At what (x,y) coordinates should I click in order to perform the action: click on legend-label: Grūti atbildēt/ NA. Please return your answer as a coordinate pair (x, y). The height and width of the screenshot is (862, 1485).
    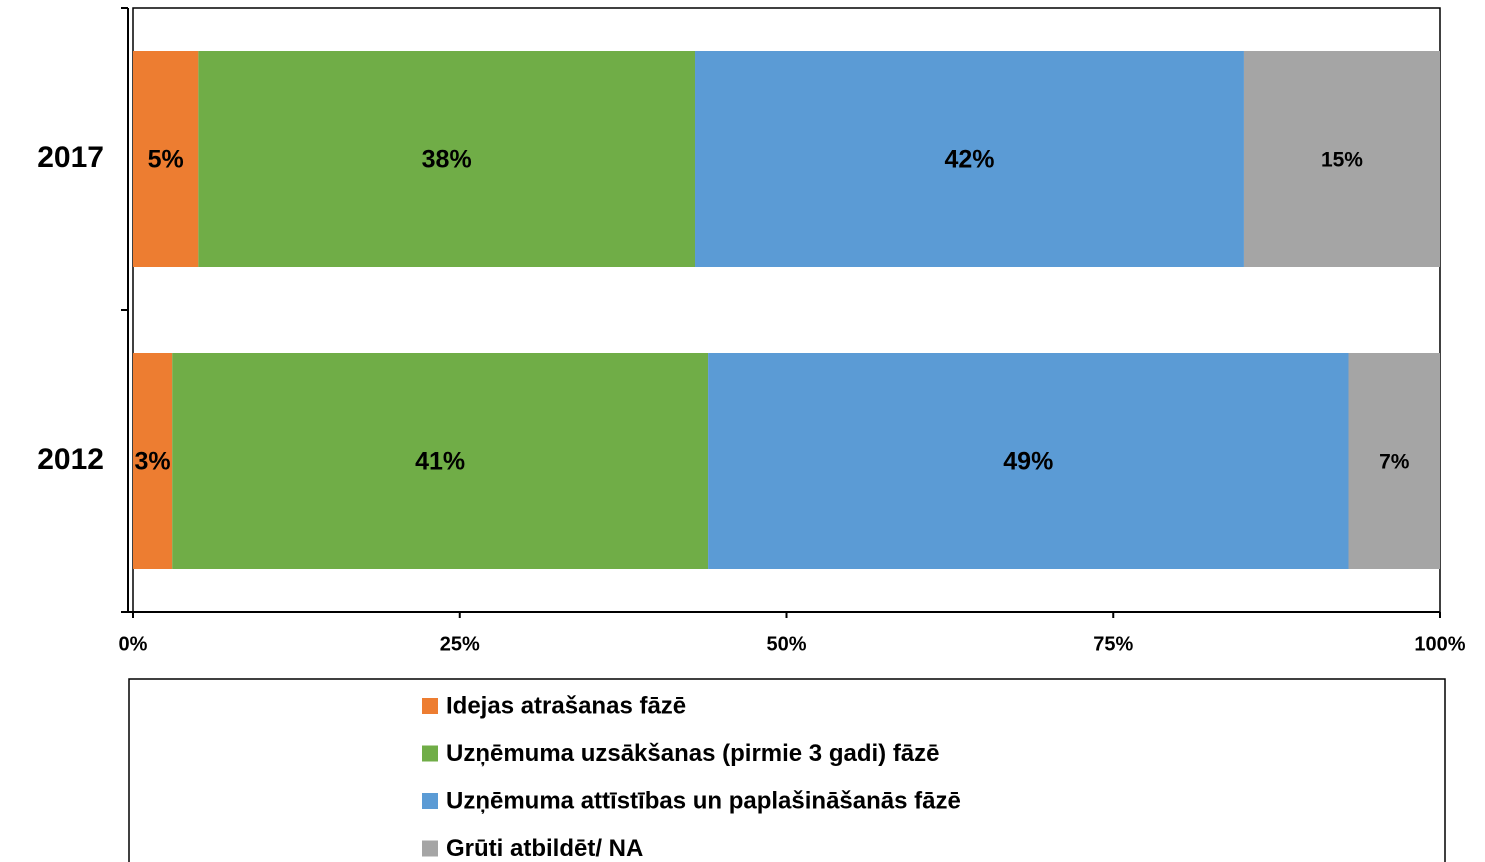
    Looking at the image, I should click on (544, 848).